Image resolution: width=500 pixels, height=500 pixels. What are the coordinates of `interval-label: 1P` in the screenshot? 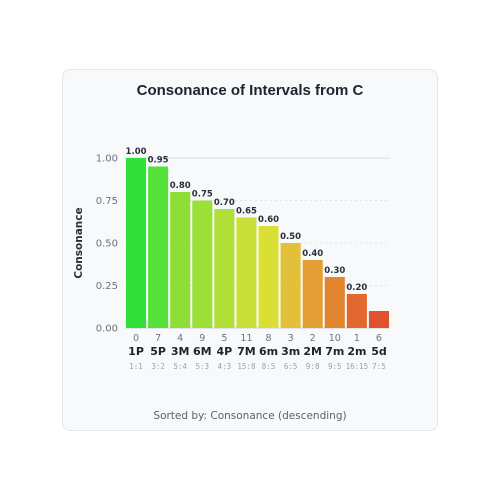 It's located at (136, 351).